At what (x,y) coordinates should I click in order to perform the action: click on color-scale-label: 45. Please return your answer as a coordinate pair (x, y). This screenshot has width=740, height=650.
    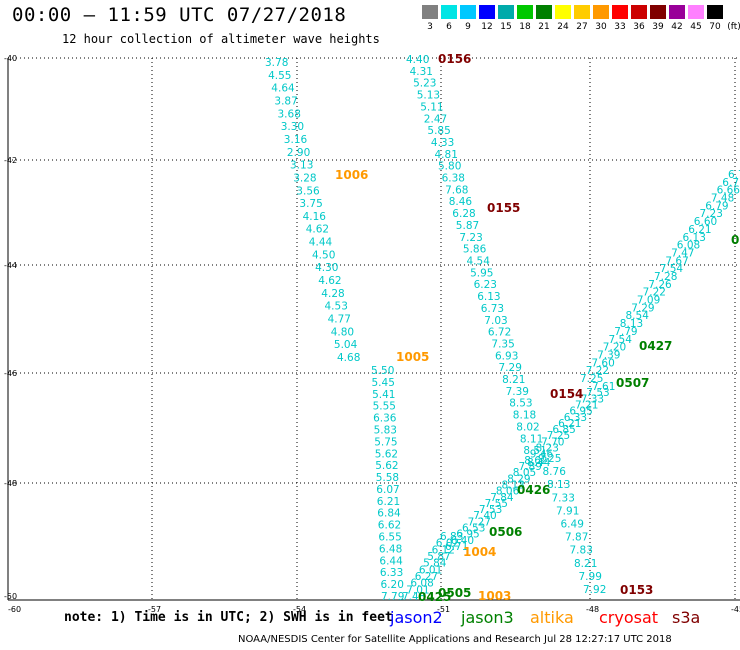
    Looking at the image, I should click on (696, 27).